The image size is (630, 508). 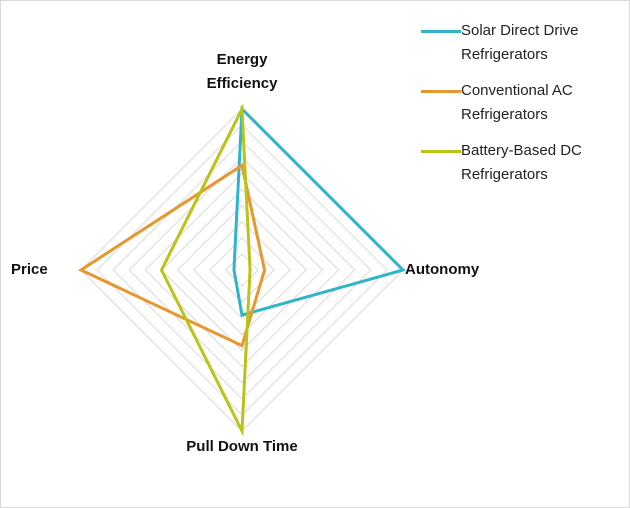 I want to click on legend-item: Conventional AC Refrigerators, so click(x=521, y=103).